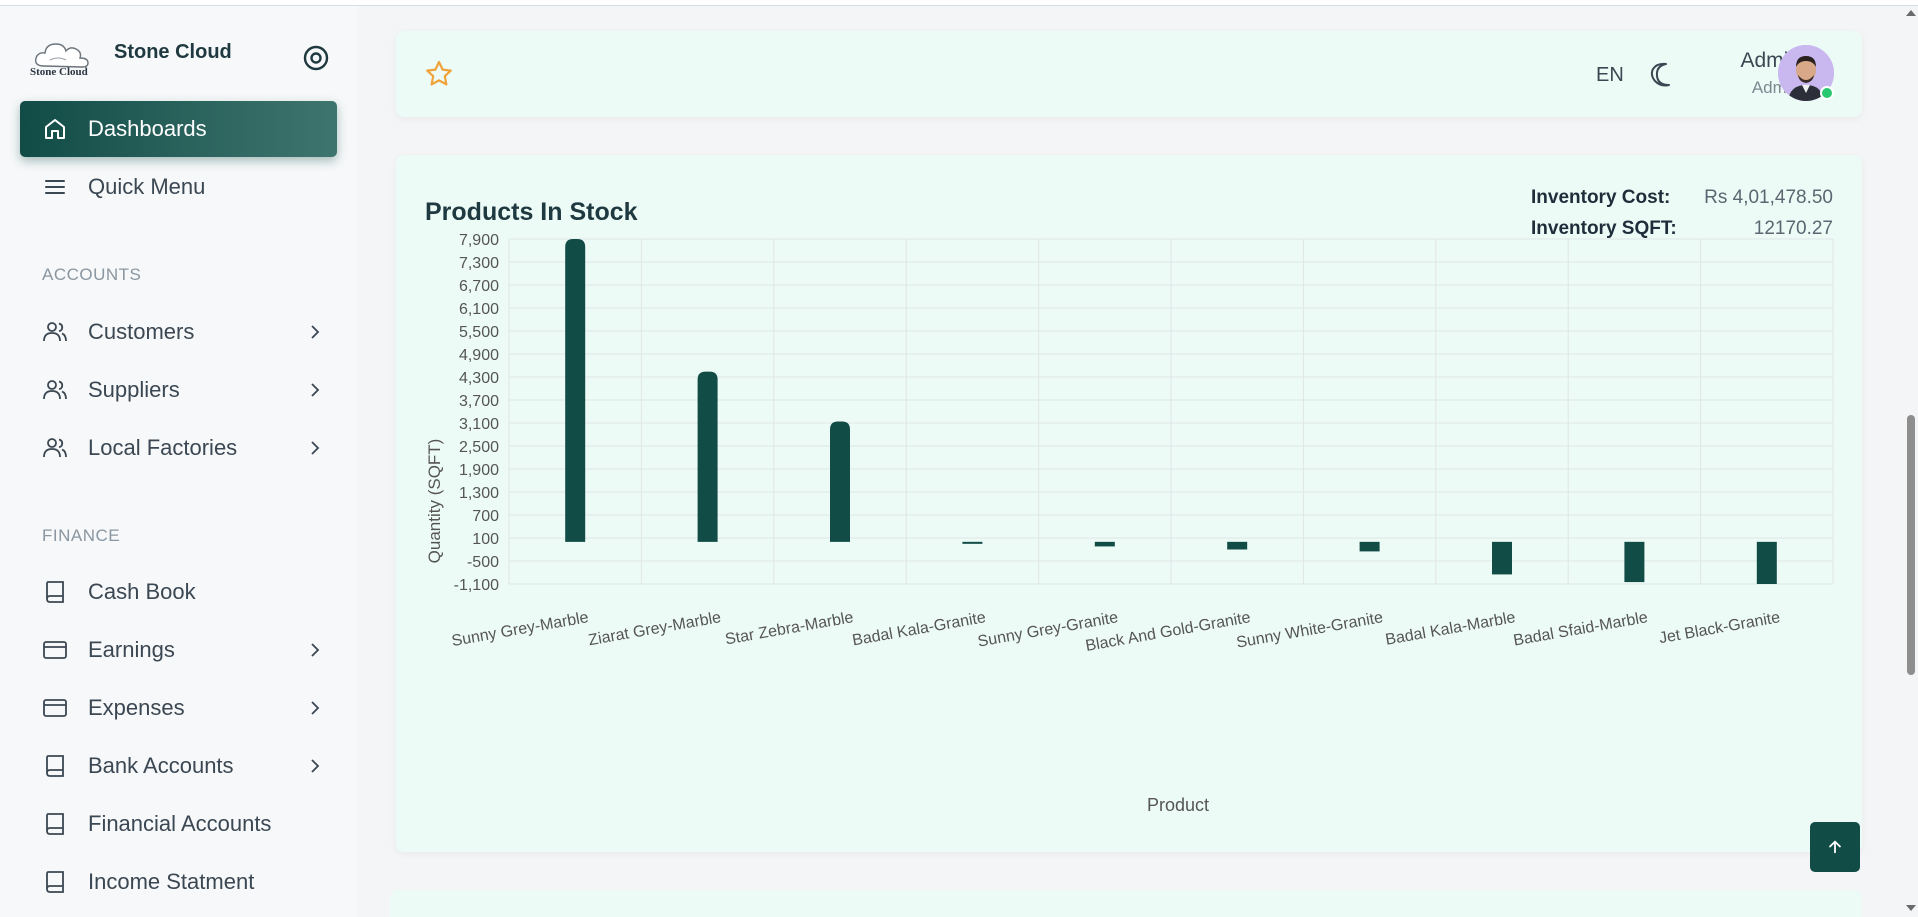 This screenshot has width=1918, height=917. What do you see at coordinates (789, 628) in the screenshot?
I see `x-tick-label: Star Zebra-Marble` at bounding box center [789, 628].